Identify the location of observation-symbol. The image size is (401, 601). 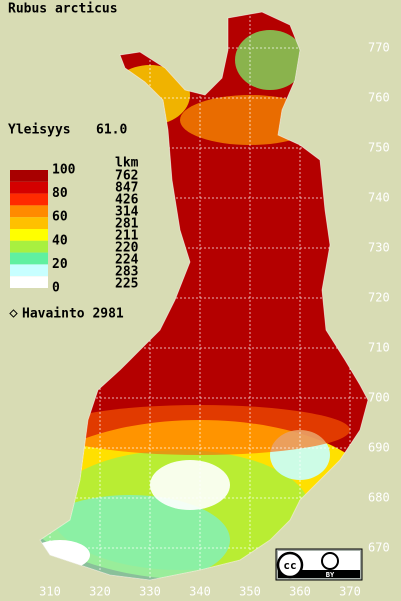
(13, 313).